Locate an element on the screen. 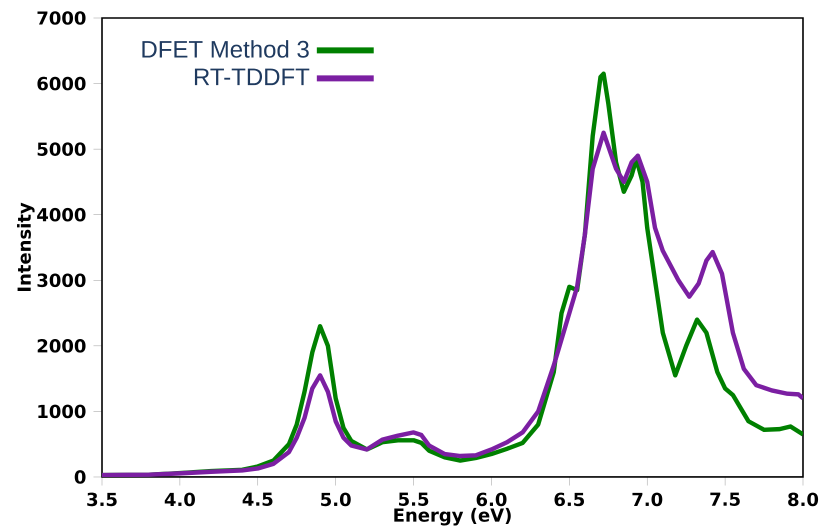 This screenshot has height=530, width=820. y-tick-label: 4000 is located at coordinates (61, 215).